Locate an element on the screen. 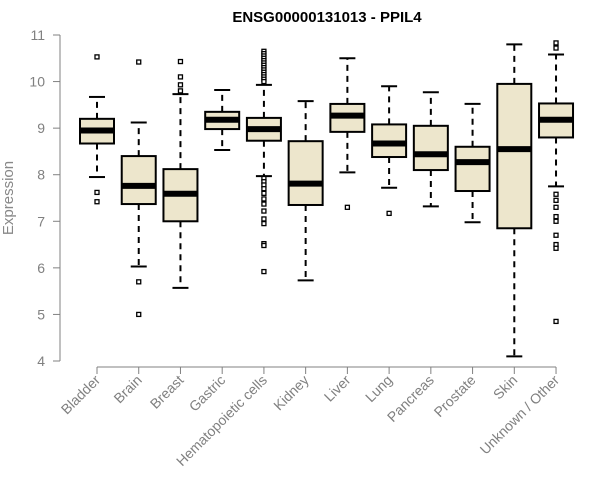  chart-title: ENSG00000131013 - PPIL4 is located at coordinates (327, 17).